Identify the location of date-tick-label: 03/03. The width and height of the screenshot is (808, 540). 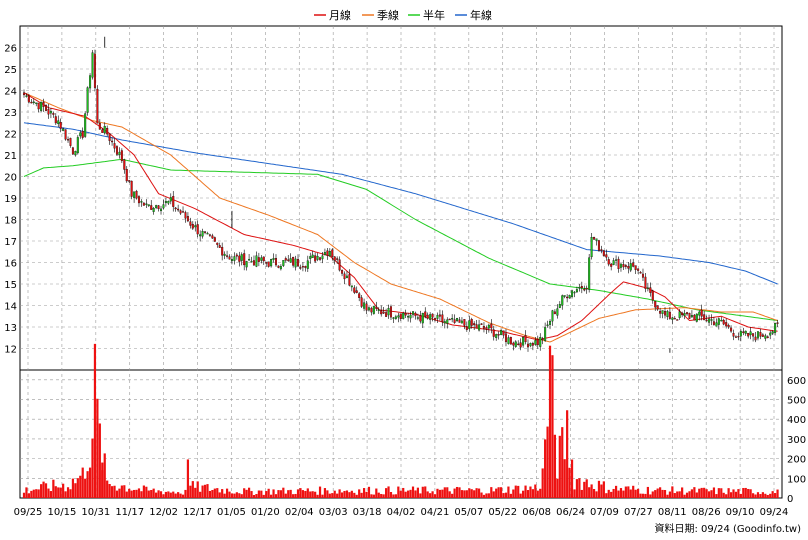
(333, 512).